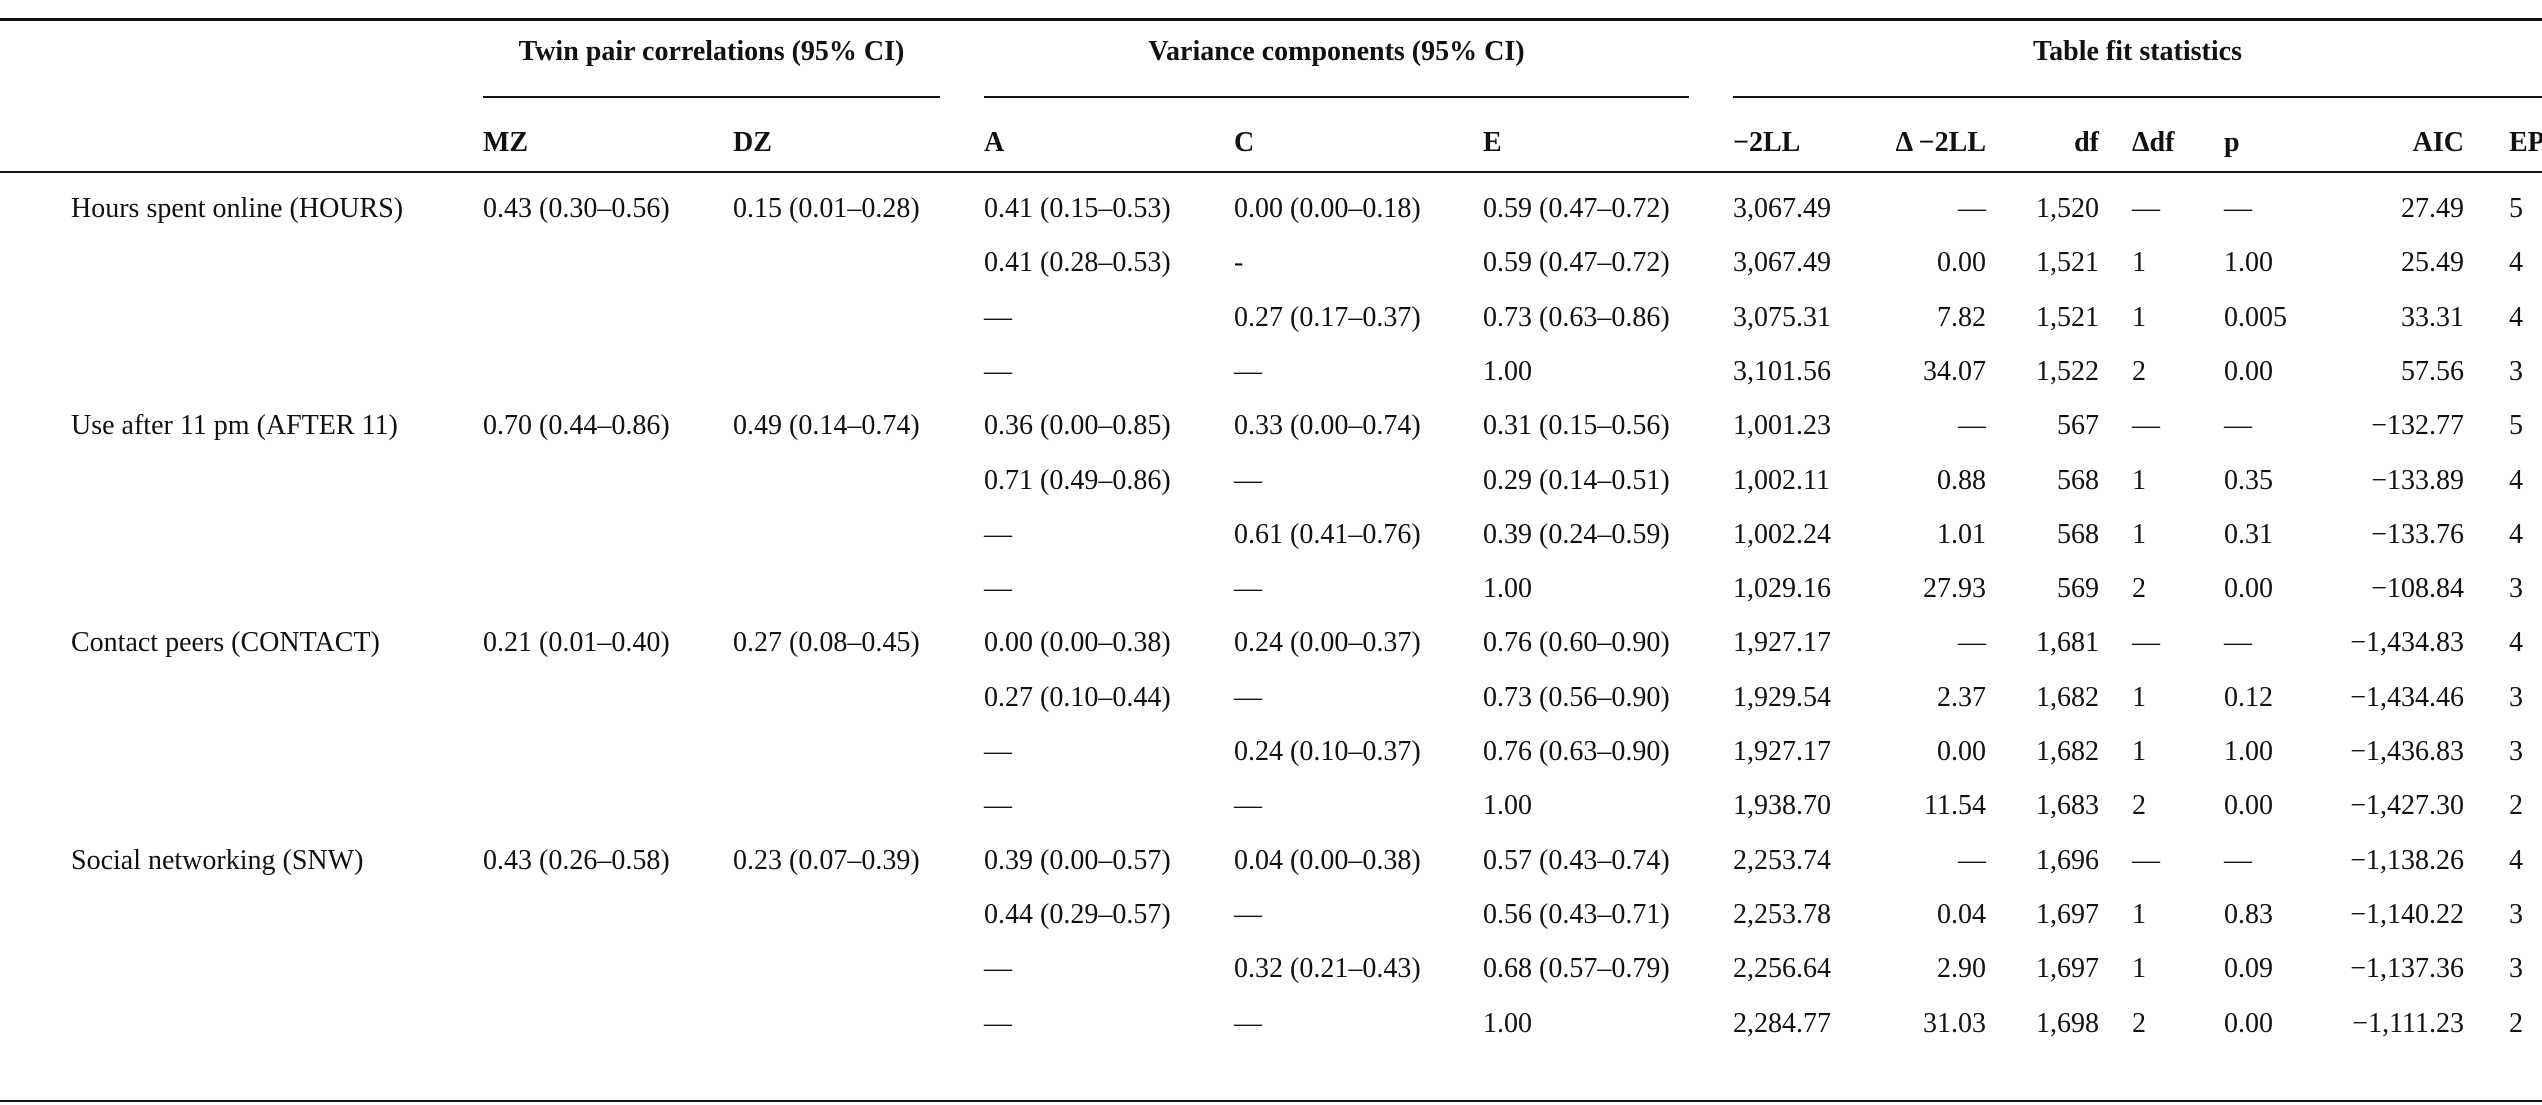 The height and width of the screenshot is (1105, 2542). What do you see at coordinates (2407, 860) in the screenshot?
I see `table-cell: −1,138.26` at bounding box center [2407, 860].